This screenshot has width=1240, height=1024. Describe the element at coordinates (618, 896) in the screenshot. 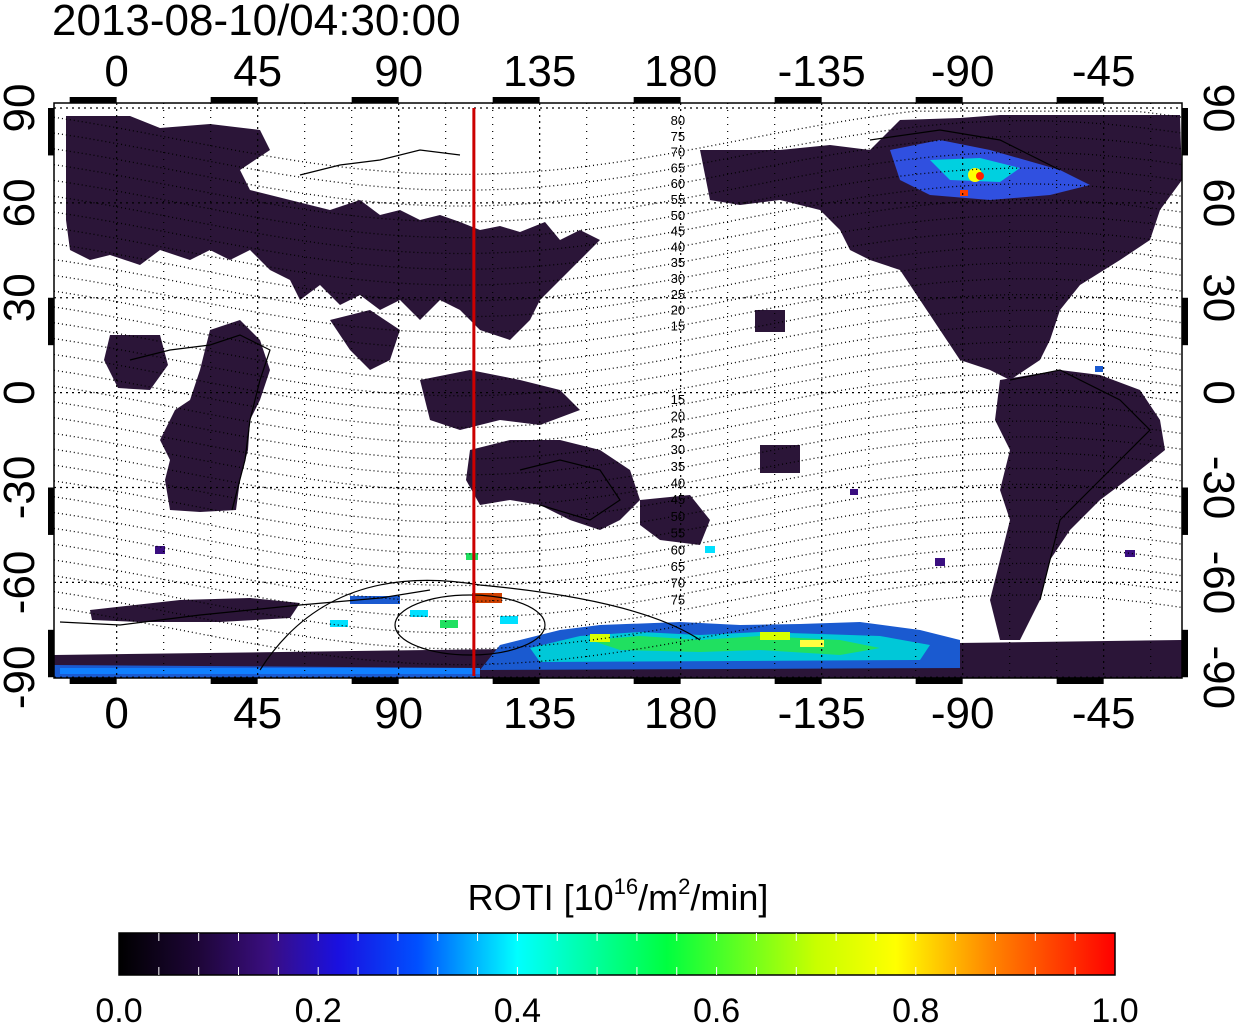

I see `colorbar-title: ROTI [1016/m2/min]` at that location.